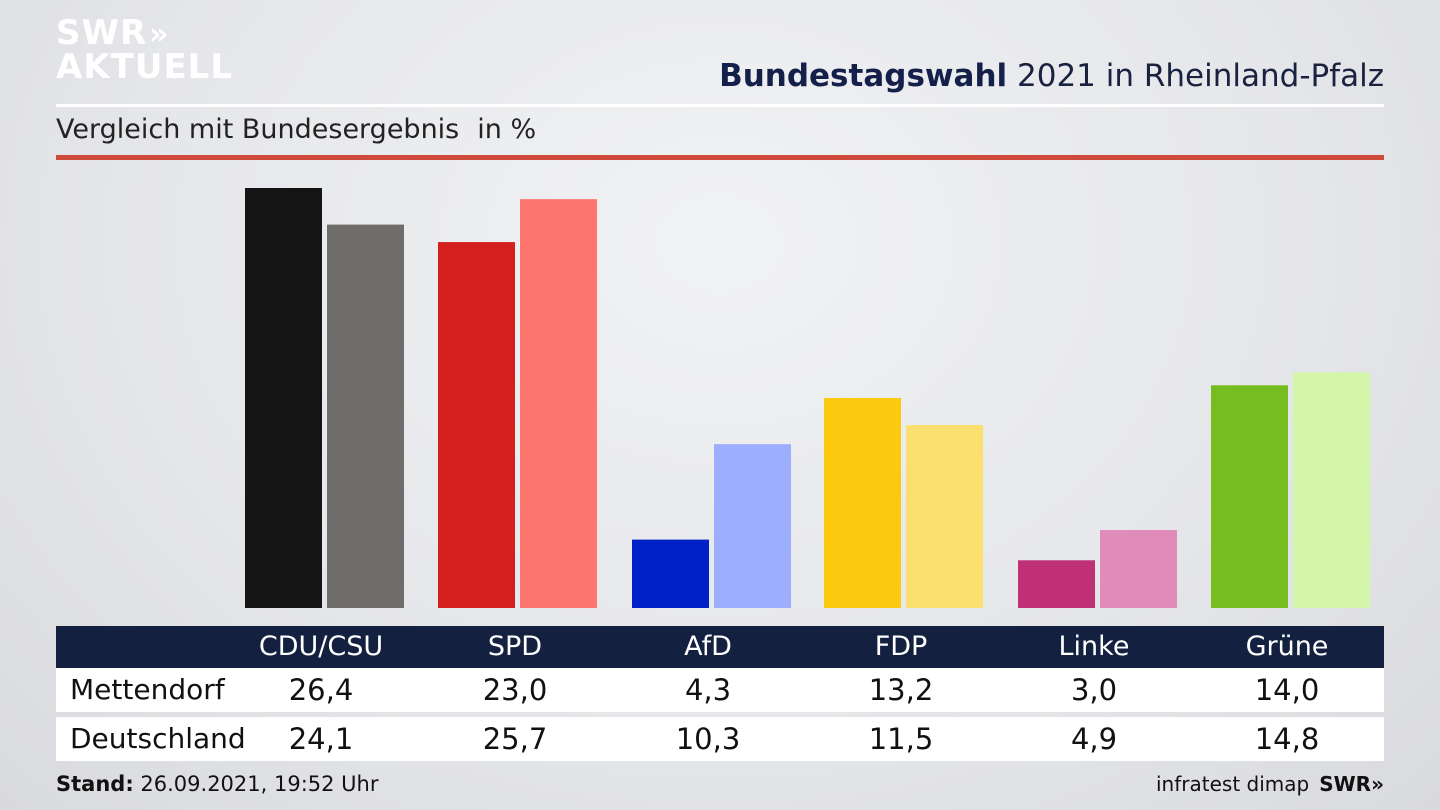 The height and width of the screenshot is (810, 1440). I want to click on subtitle-divider, so click(720, 157).